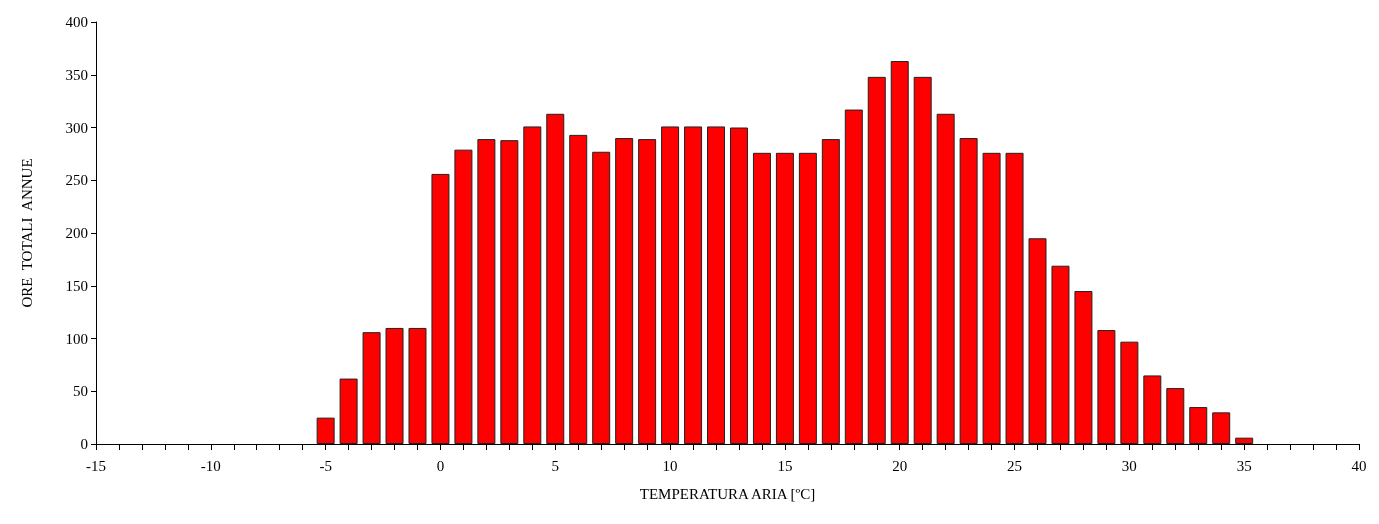 Image resolution: width=1379 pixels, height=524 pixels. Describe the element at coordinates (1015, 465) in the screenshot. I see `x-tick-label: 25` at that location.